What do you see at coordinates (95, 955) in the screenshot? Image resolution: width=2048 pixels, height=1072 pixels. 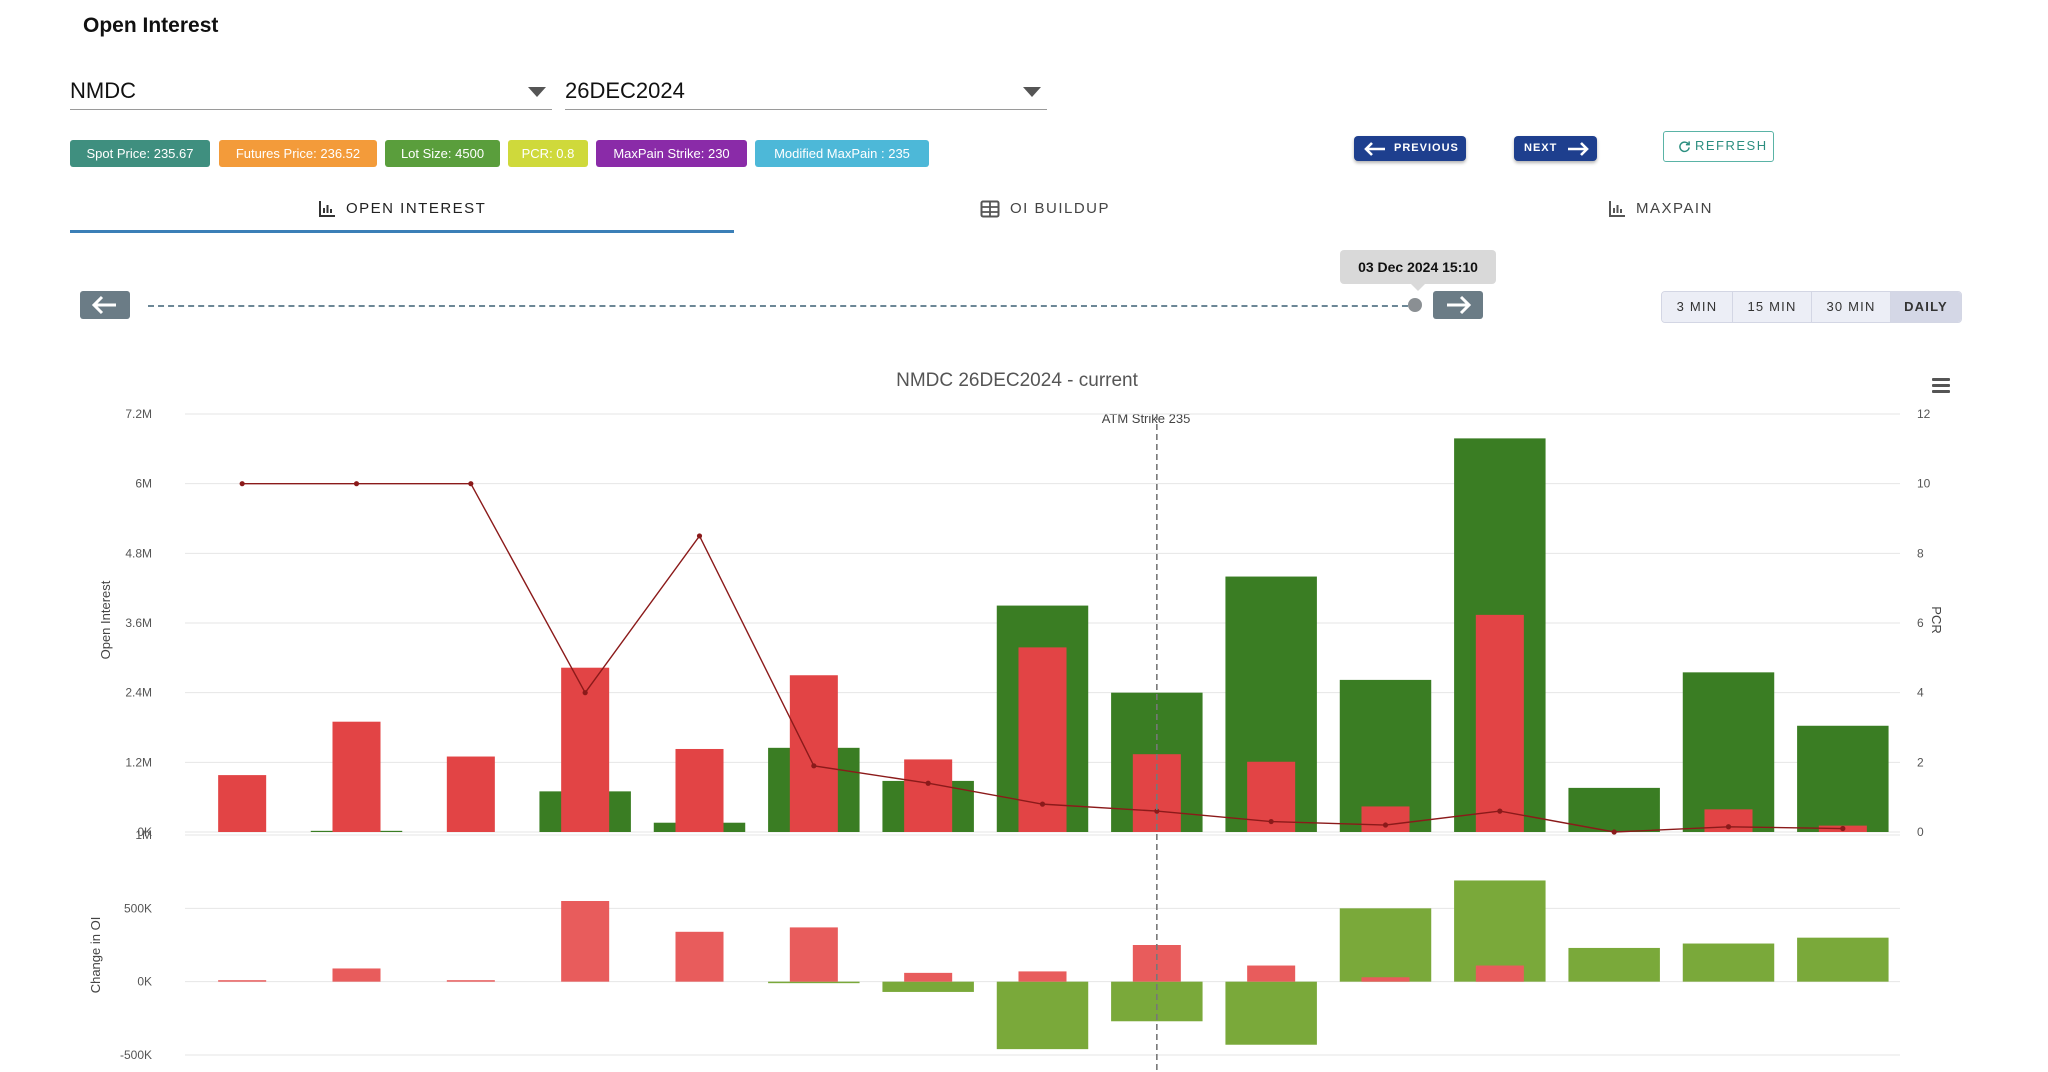 I see `bottom-y-axis-title: Change in OI` at bounding box center [95, 955].